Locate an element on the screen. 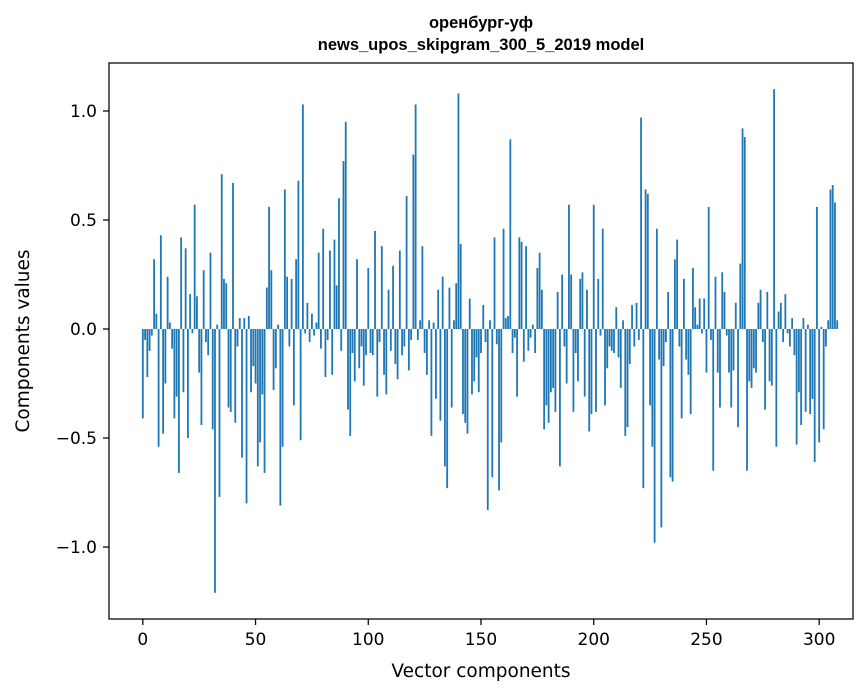  chart-title: оренбург-уф is located at coordinates (481, 23).